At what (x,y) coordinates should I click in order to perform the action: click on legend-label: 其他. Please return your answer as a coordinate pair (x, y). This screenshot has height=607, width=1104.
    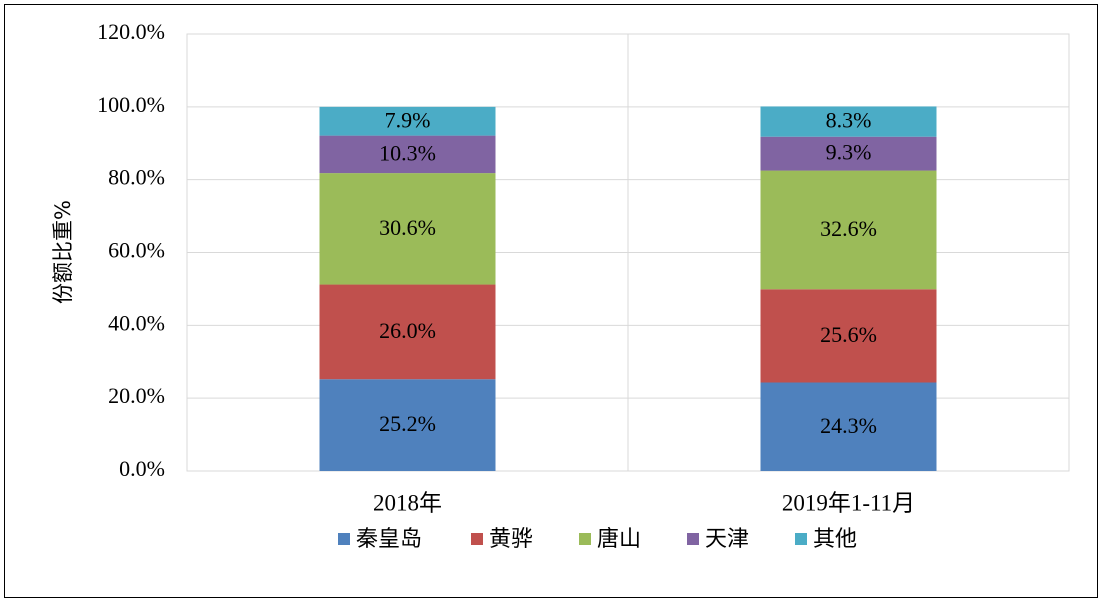
    Looking at the image, I should click on (835, 539).